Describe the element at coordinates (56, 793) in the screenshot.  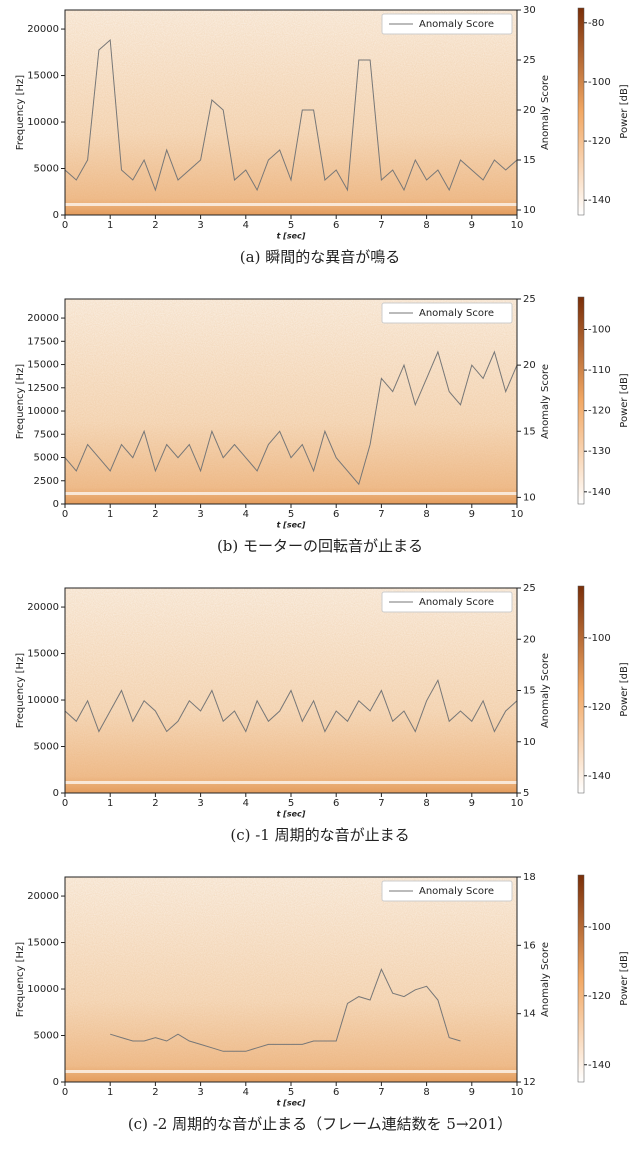
I see `y-tick-label: 0` at that location.